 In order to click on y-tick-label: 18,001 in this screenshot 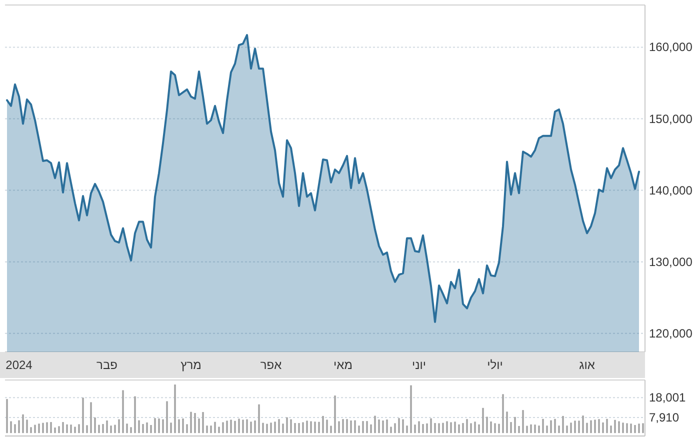, I will do `click(667, 397)`.